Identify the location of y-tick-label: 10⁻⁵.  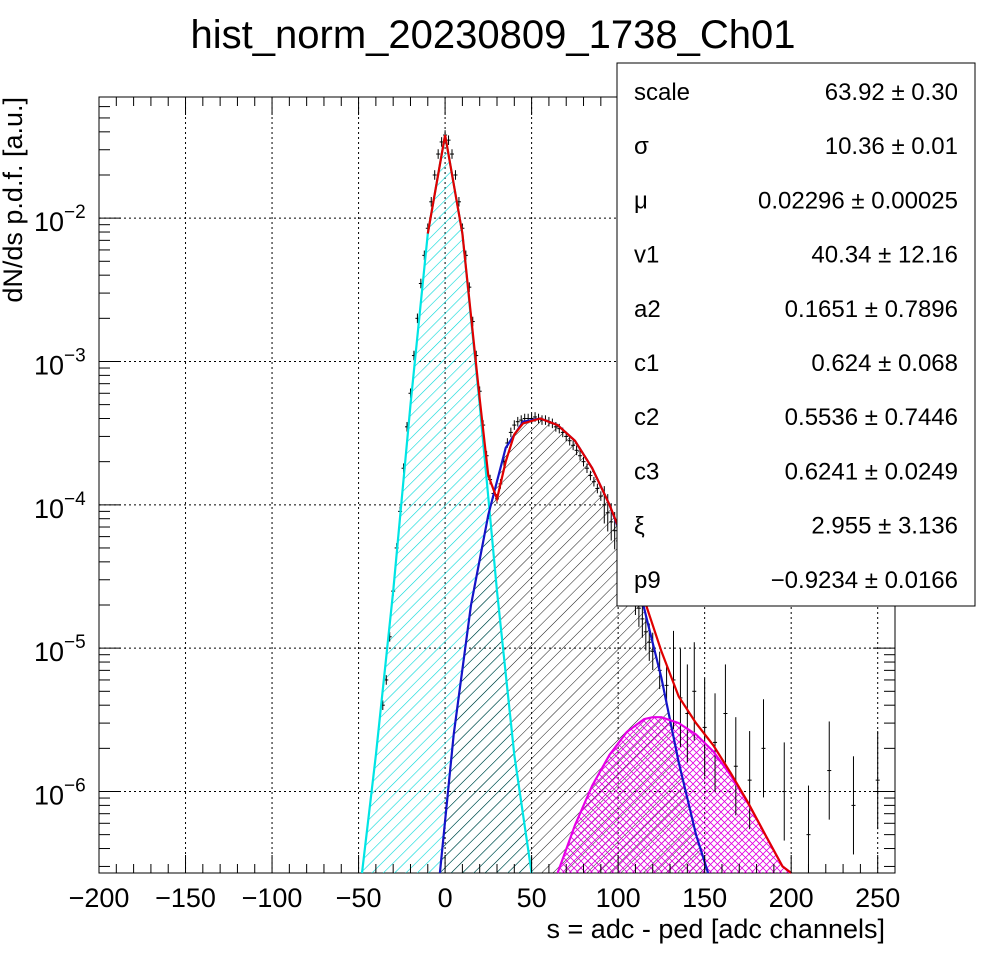
(60, 649).